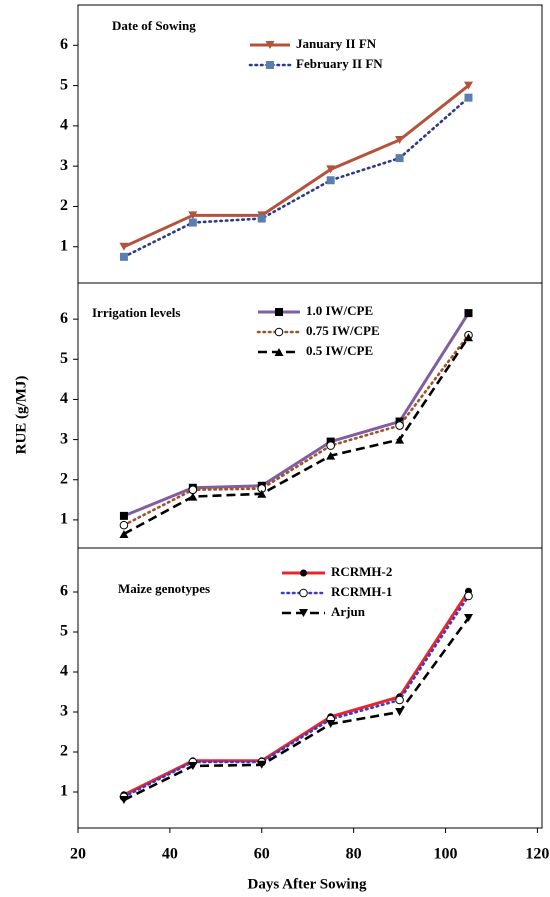  What do you see at coordinates (154, 25) in the screenshot?
I see `panel-title: Date of Sowing` at bounding box center [154, 25].